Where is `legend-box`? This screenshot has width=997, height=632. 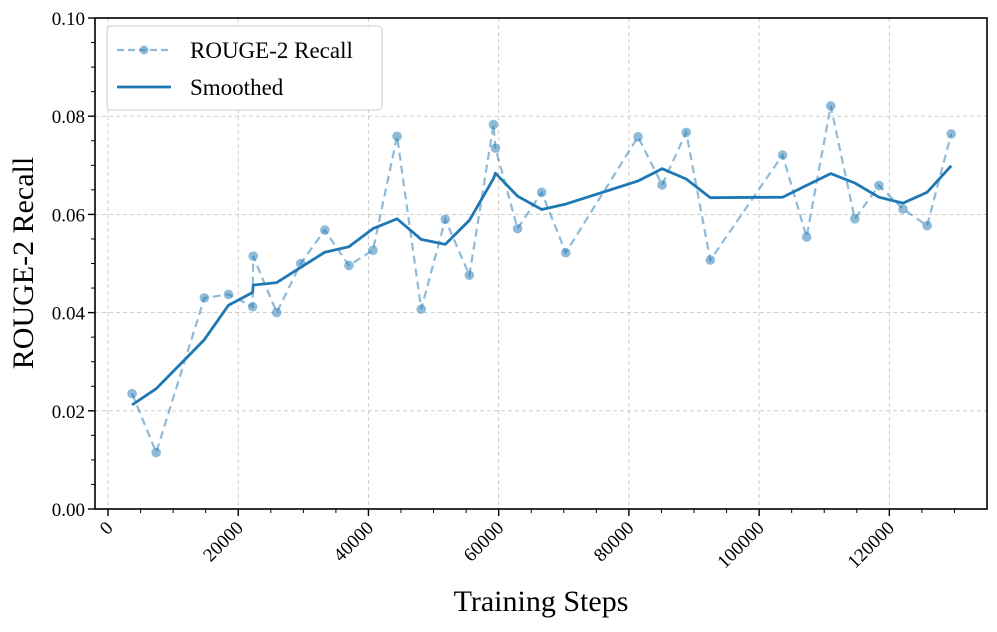 legend-box is located at coordinates (244, 68).